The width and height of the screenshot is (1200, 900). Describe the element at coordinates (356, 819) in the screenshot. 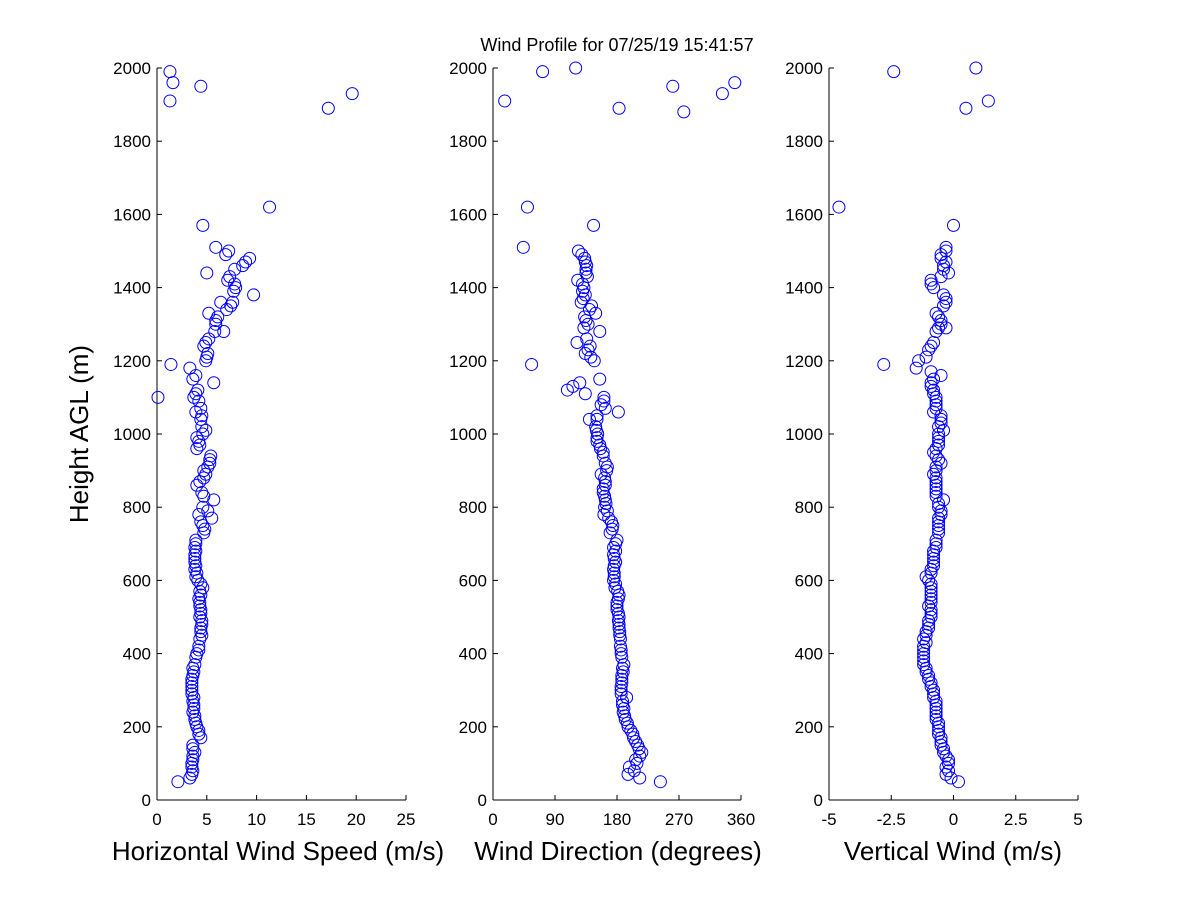

I see `x-tick-label: 20` at that location.